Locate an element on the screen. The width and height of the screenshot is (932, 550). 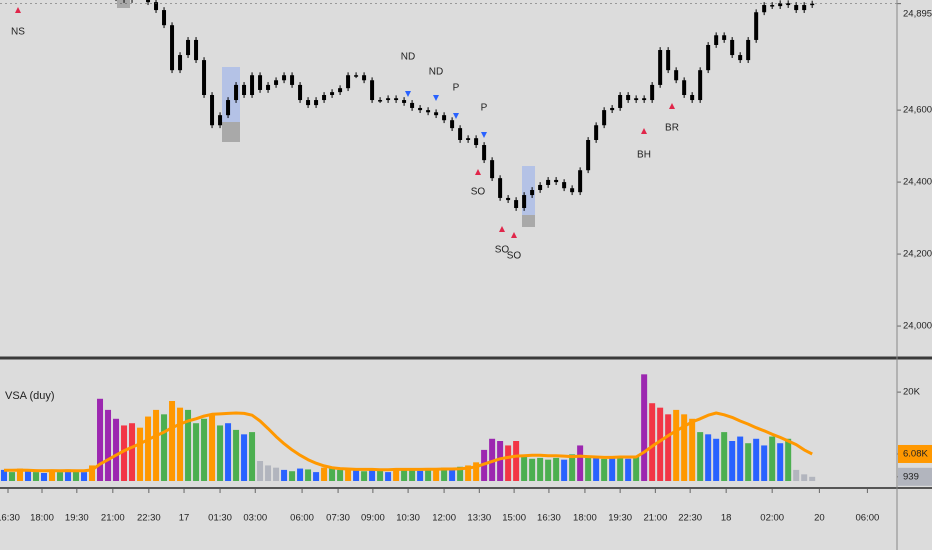
volume-ma is located at coordinates (408, 442).